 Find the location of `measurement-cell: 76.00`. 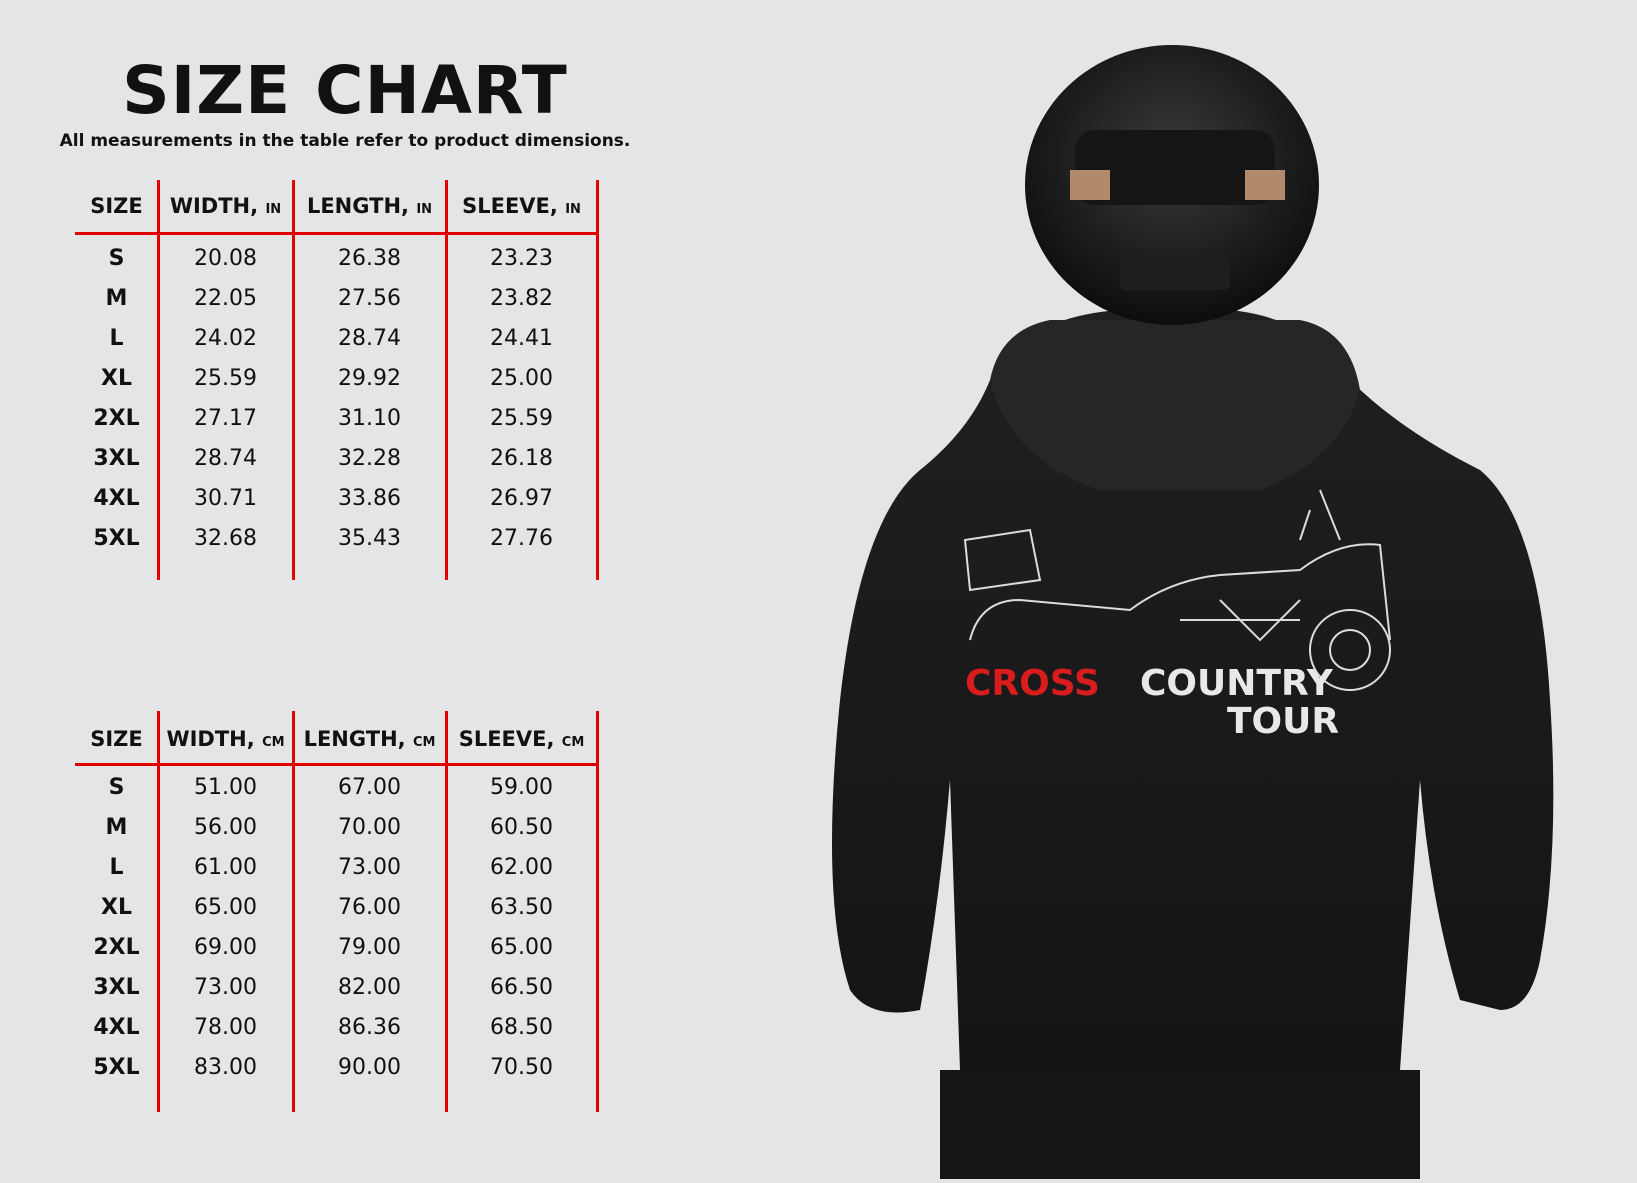

measurement-cell: 76.00 is located at coordinates (369, 907).